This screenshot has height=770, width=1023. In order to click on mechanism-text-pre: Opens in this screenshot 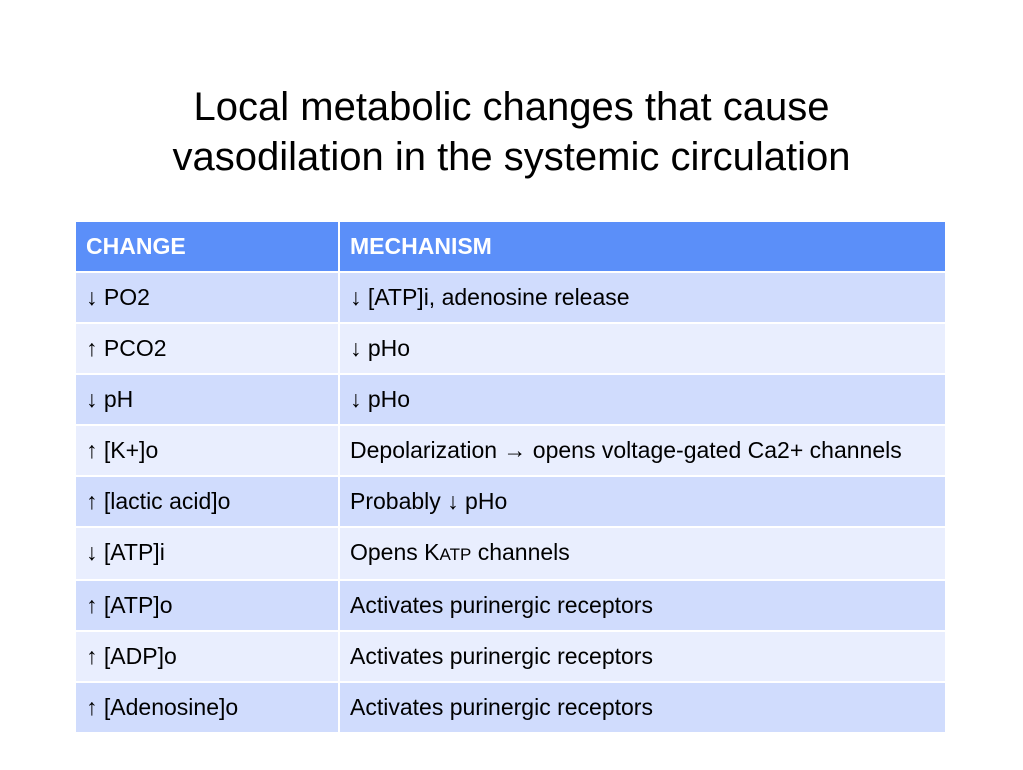, I will do `click(387, 552)`.